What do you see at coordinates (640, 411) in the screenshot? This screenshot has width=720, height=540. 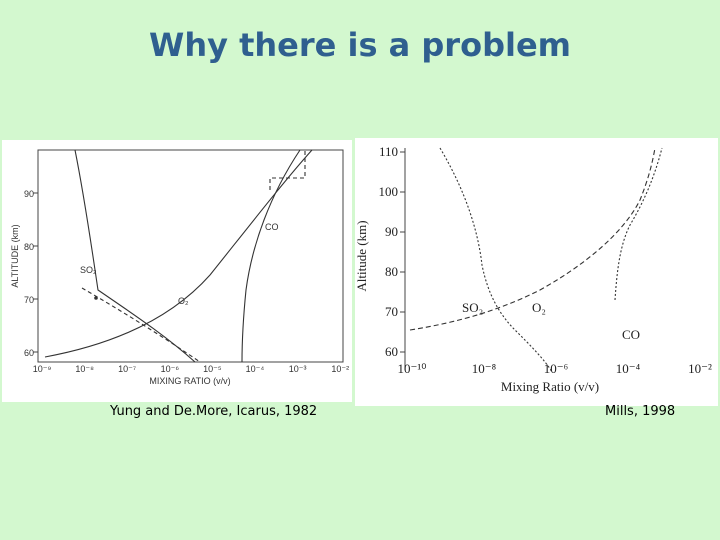 I see `caption: Mills, 1998` at bounding box center [640, 411].